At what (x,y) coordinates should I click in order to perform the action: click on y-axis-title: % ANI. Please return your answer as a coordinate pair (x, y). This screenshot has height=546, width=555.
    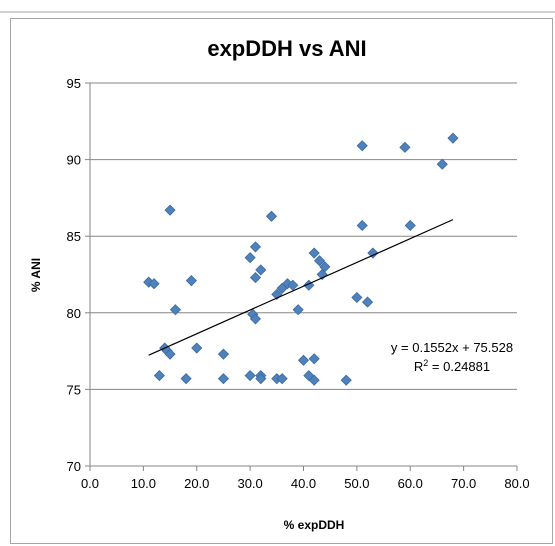
    Looking at the image, I should click on (36, 275).